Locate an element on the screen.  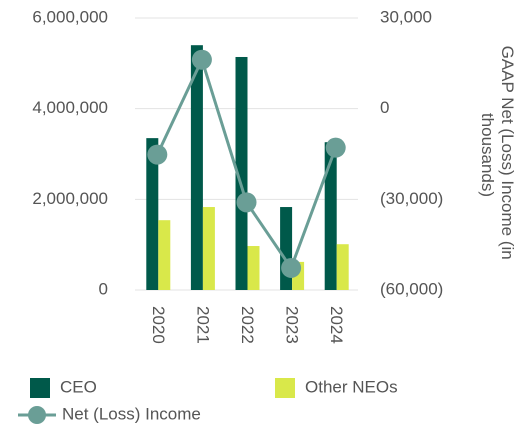
legend-label: CEO is located at coordinates (78, 386).